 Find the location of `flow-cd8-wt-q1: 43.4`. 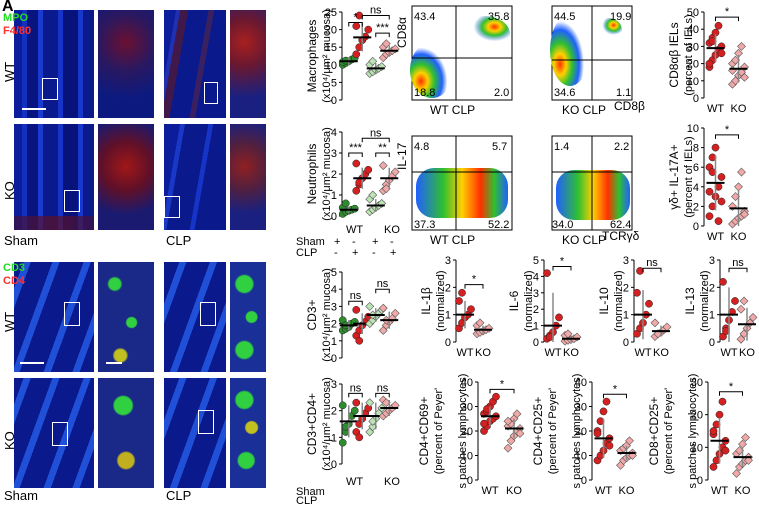

flow-cd8-wt-q1: 43.4 is located at coordinates (424, 17).